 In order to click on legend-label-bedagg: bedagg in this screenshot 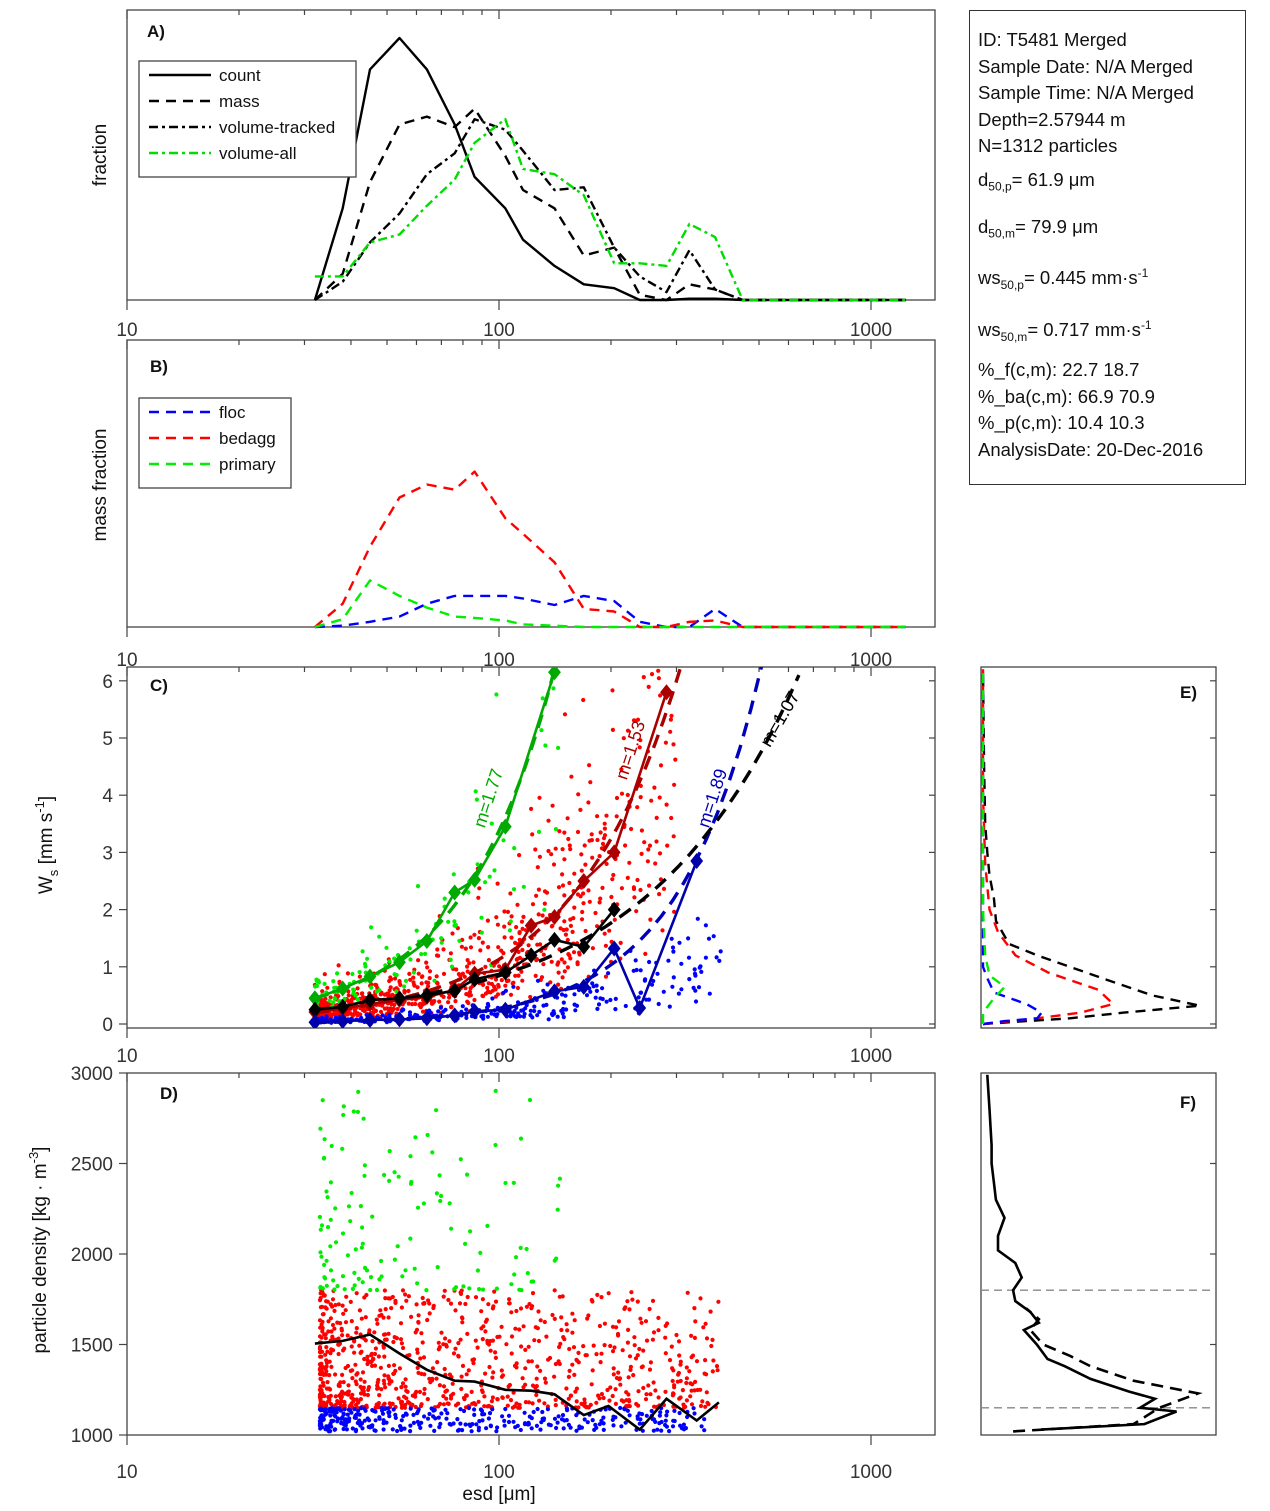, I will do `click(247, 438)`.